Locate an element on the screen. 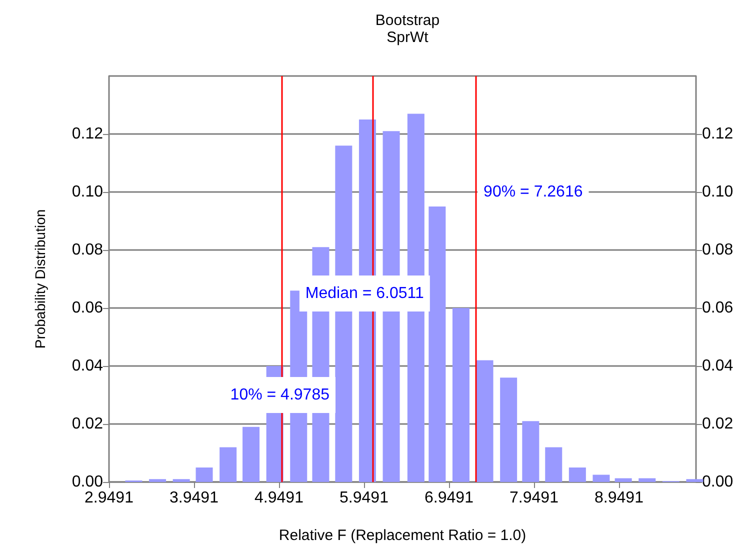 Image resolution: width=751 pixels, height=554 pixels. y-tick-label: 0.10 is located at coordinates (88, 192).